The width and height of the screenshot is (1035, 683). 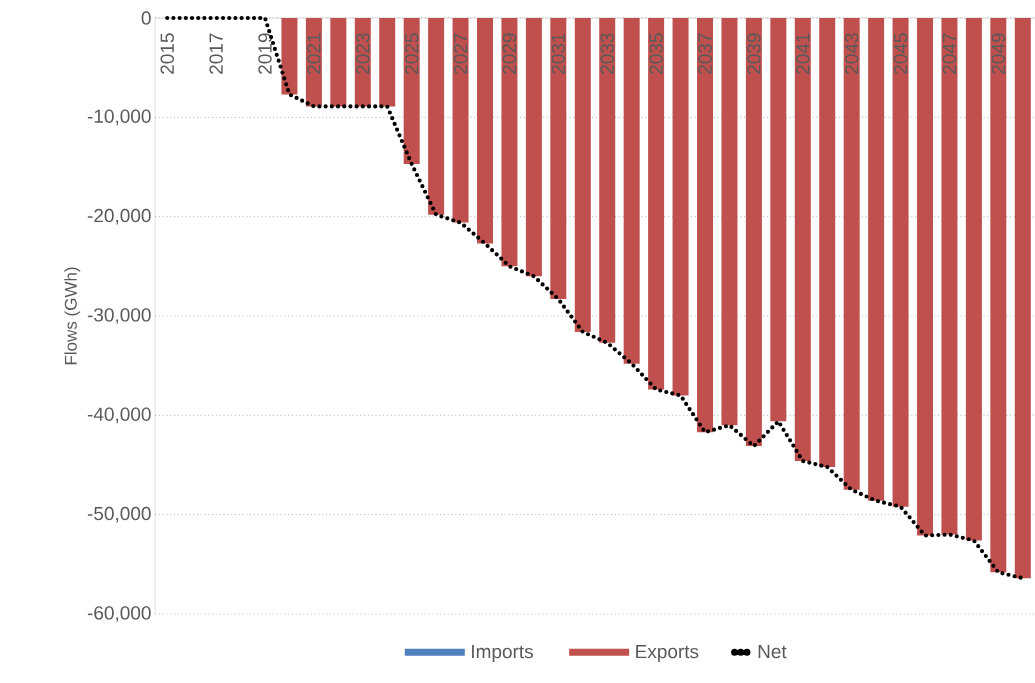 What do you see at coordinates (803, 53) in the screenshot?
I see `x-tick-label: 2041` at bounding box center [803, 53].